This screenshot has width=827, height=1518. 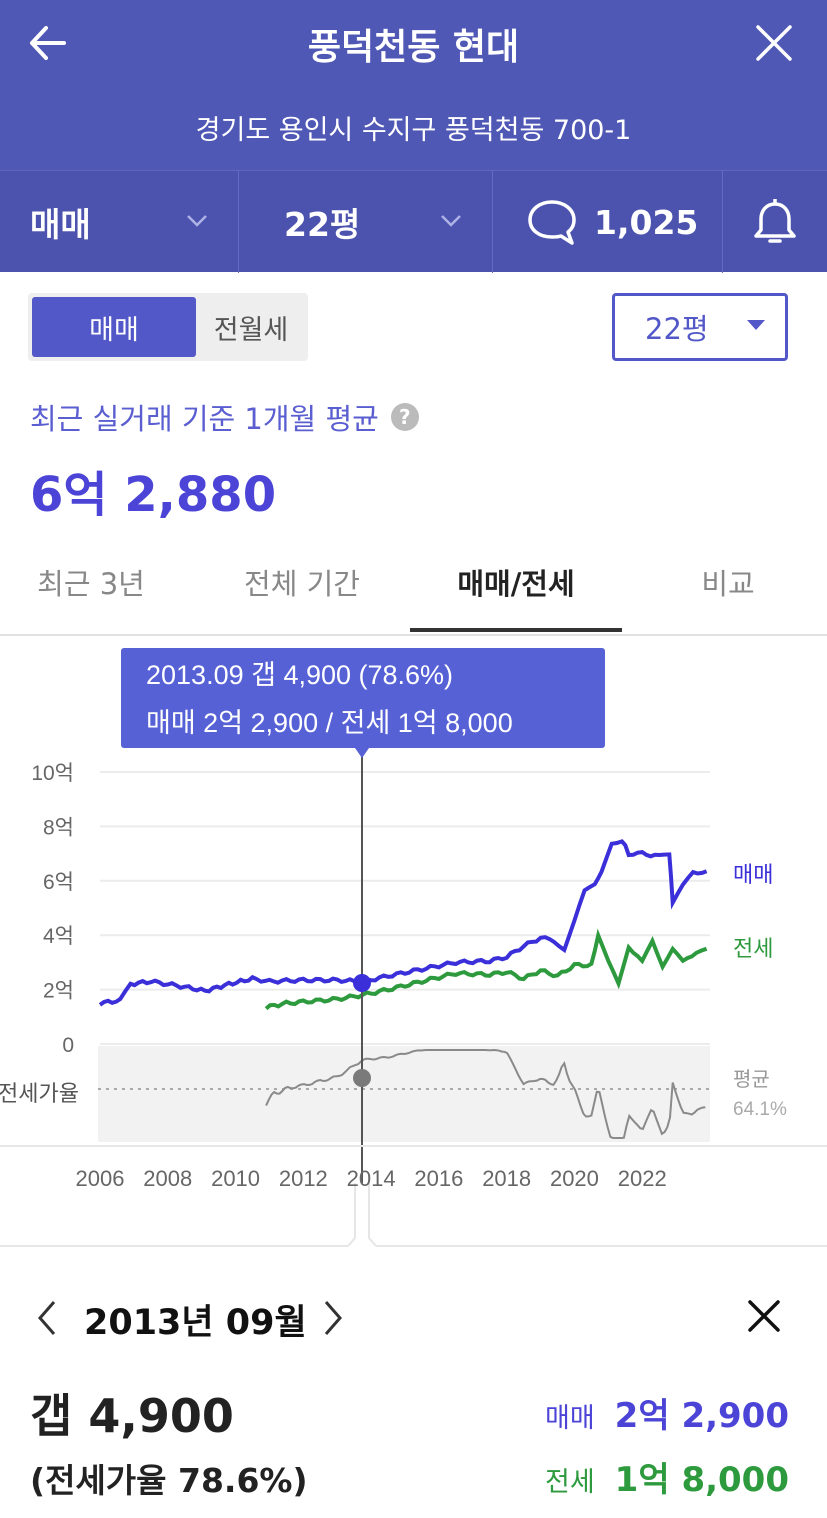 What do you see at coordinates (322, 224) in the screenshot?
I see `area-label: 22평` at bounding box center [322, 224].